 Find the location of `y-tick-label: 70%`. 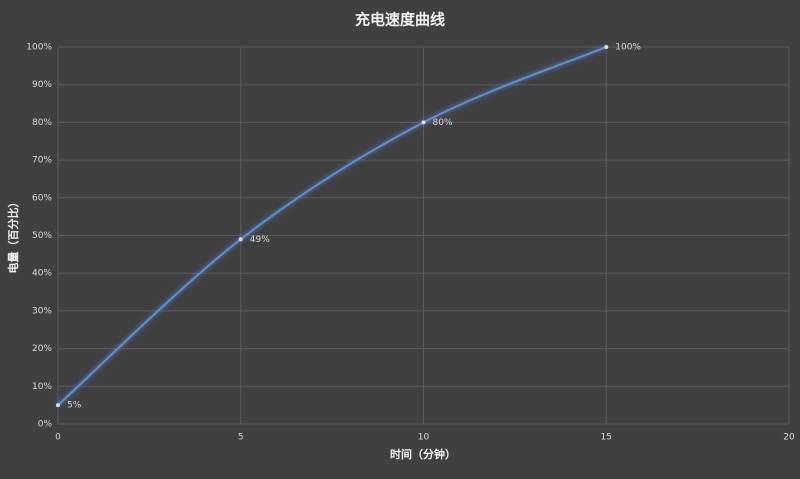

y-tick-label: 70% is located at coordinates (42, 161).